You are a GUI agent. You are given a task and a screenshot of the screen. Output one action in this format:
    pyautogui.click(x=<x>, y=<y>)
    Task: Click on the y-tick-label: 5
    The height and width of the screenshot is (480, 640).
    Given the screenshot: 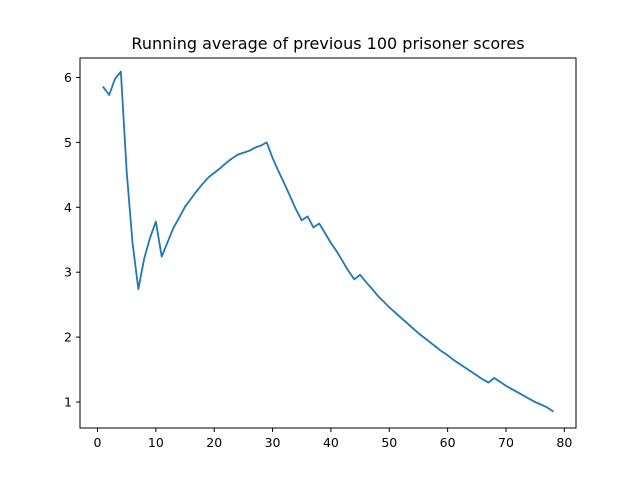 What is the action you would take?
    pyautogui.click(x=68, y=142)
    